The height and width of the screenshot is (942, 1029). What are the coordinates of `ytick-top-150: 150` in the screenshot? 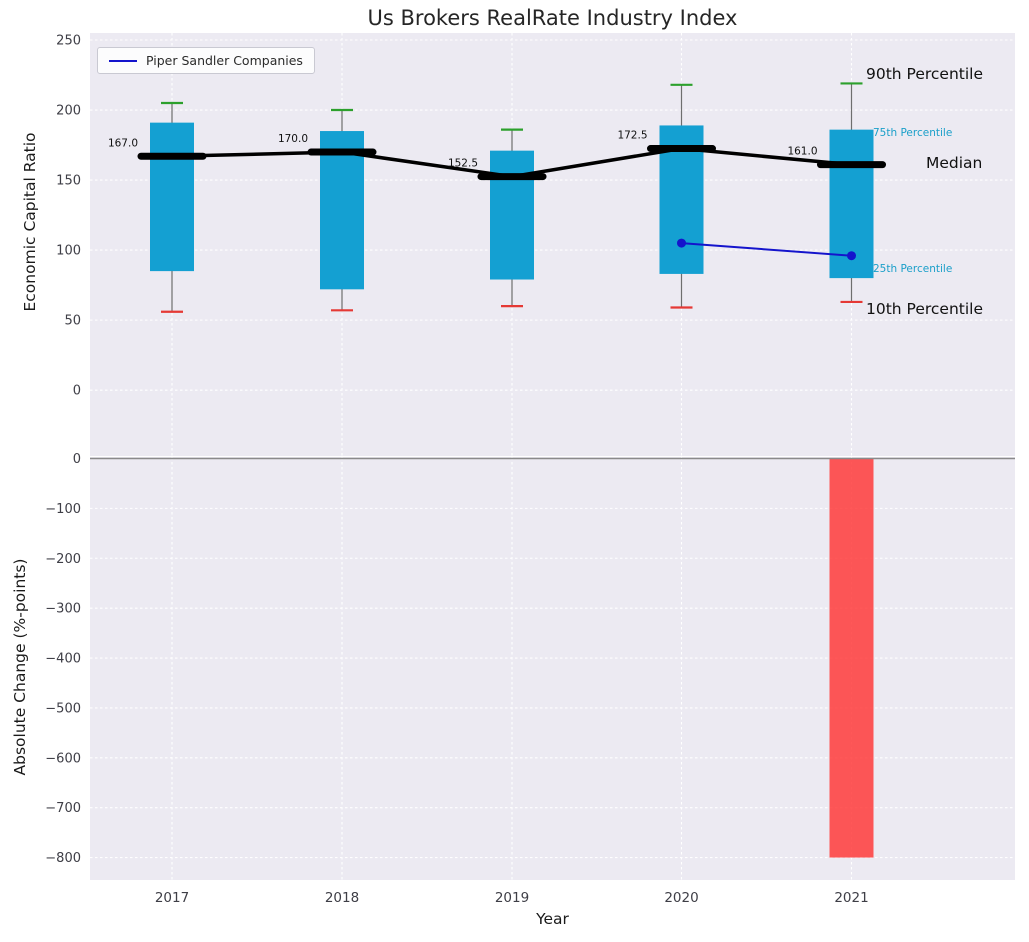 It's located at (68, 181).